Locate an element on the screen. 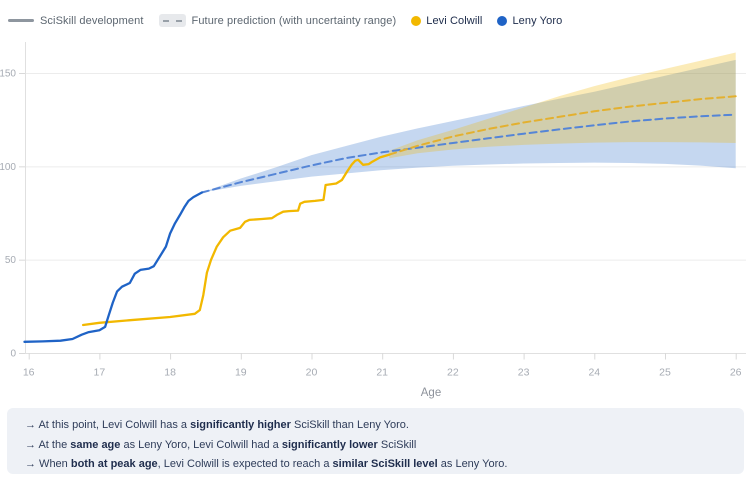 This screenshot has width=750, height=486. yoro-prediction is located at coordinates (468, 153).